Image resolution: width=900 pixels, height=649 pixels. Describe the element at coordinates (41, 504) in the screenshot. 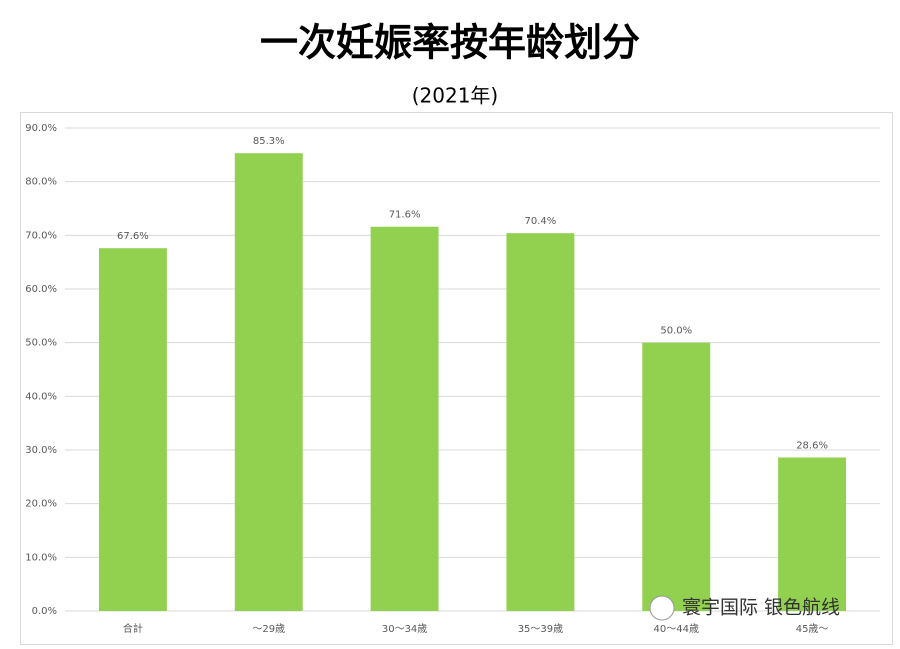

I see `y-tick-label: 20.0%` at that location.